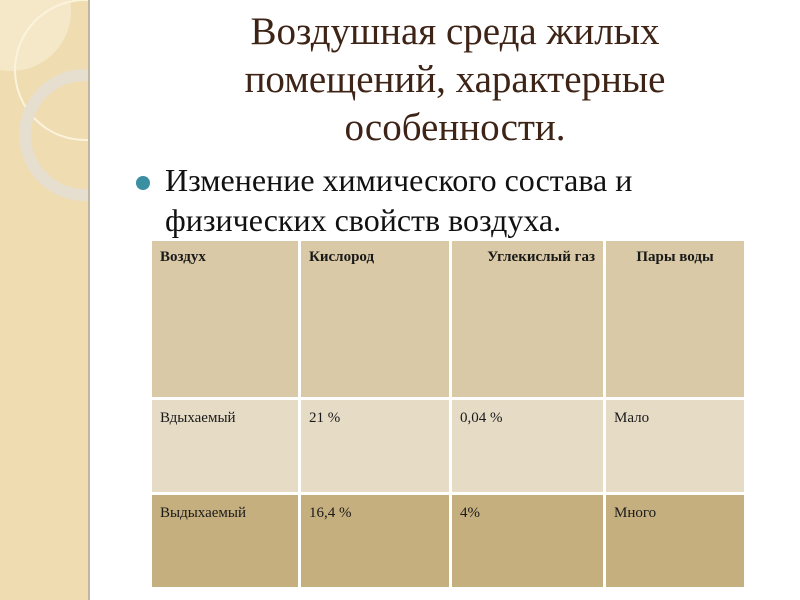 The height and width of the screenshot is (600, 800). I want to click on header-cell: Воздух, so click(225, 319).